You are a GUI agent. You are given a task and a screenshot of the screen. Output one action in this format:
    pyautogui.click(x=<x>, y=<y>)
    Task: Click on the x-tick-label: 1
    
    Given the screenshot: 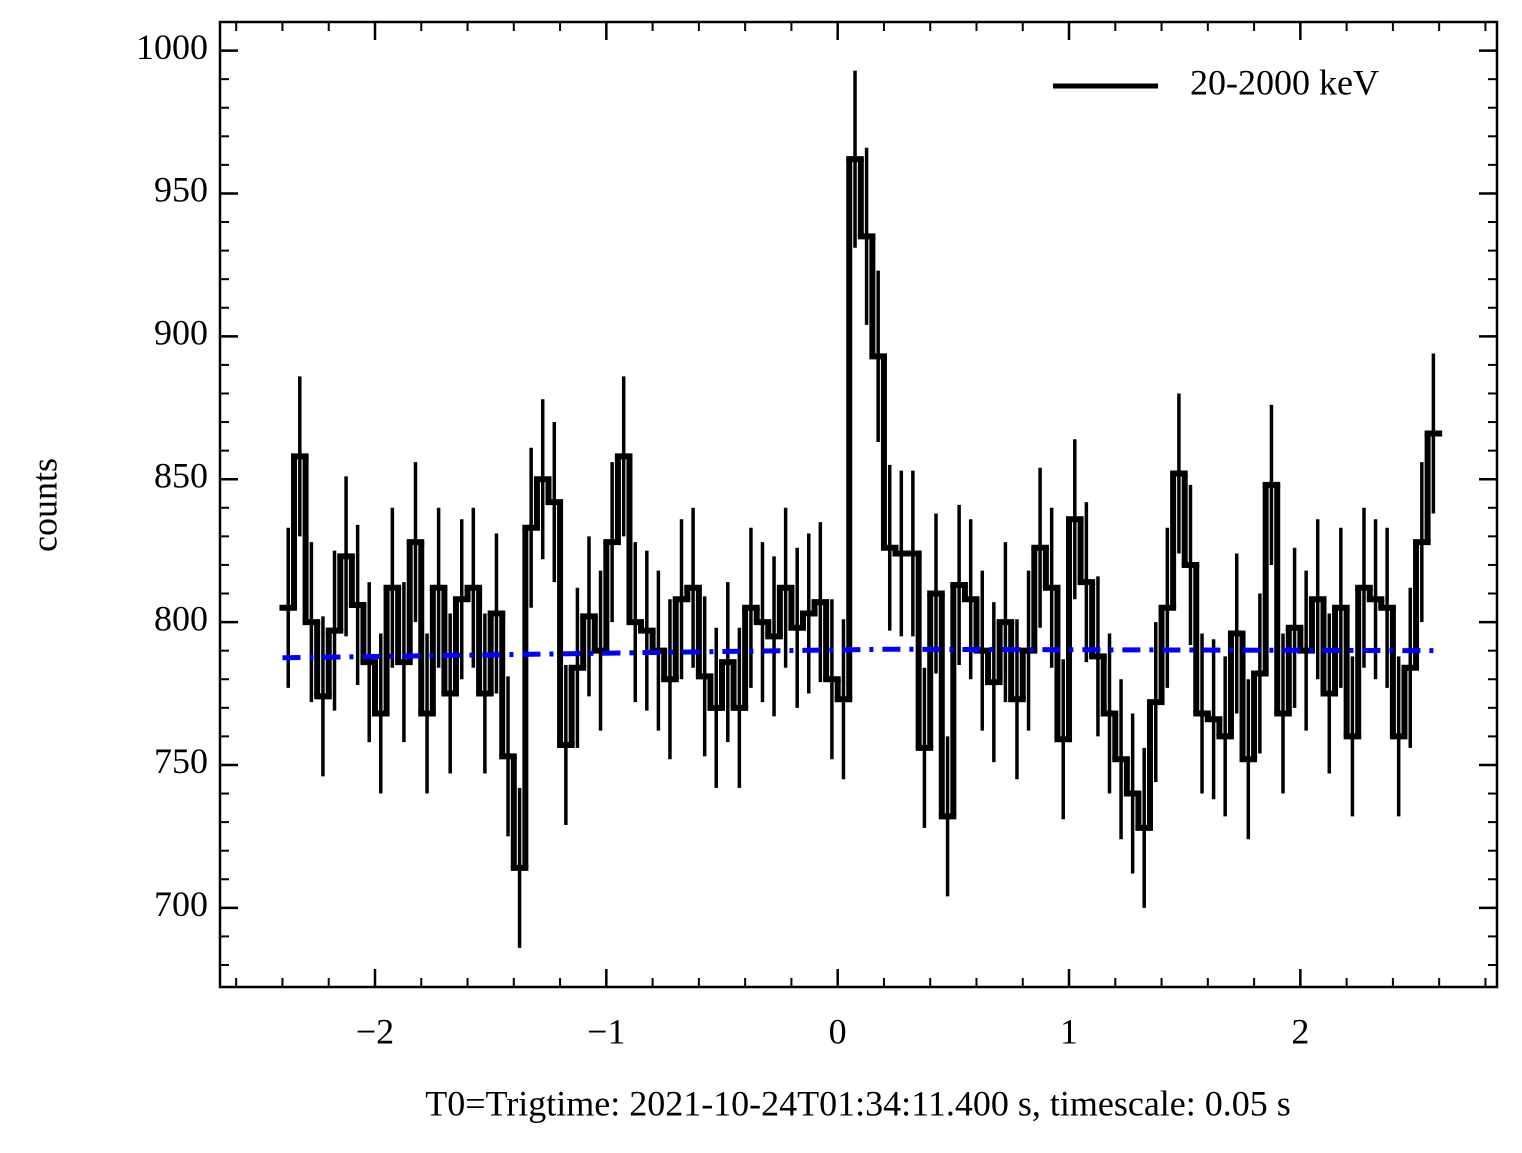 What is the action you would take?
    pyautogui.click(x=1069, y=1031)
    